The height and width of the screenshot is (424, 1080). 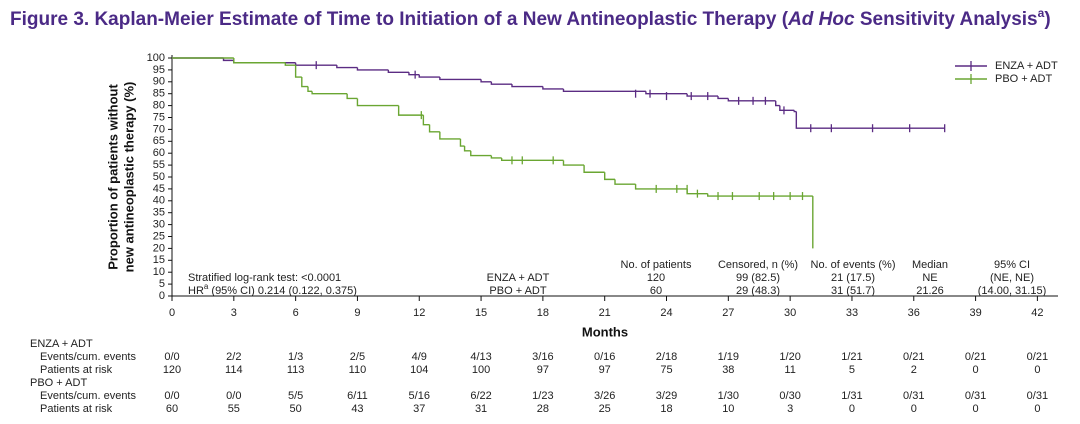 I want to click on hr-part: (95% CI) 0.214 (0.122, 0.375), so click(x=282, y=291).